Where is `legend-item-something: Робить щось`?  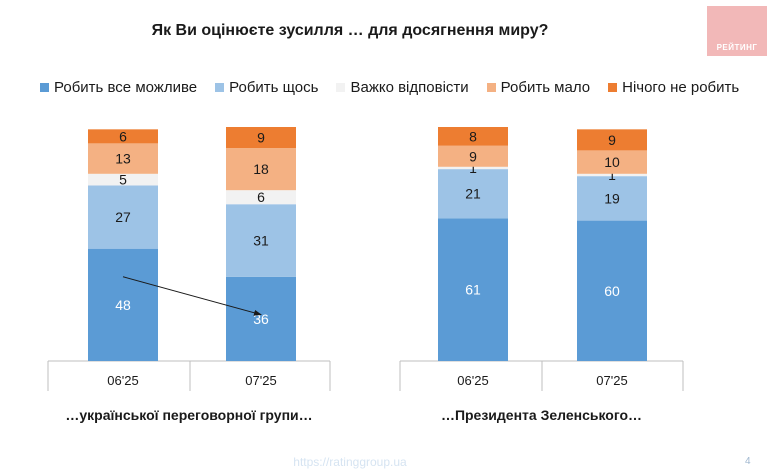
legend-item-something: Робить щось is located at coordinates (266, 87).